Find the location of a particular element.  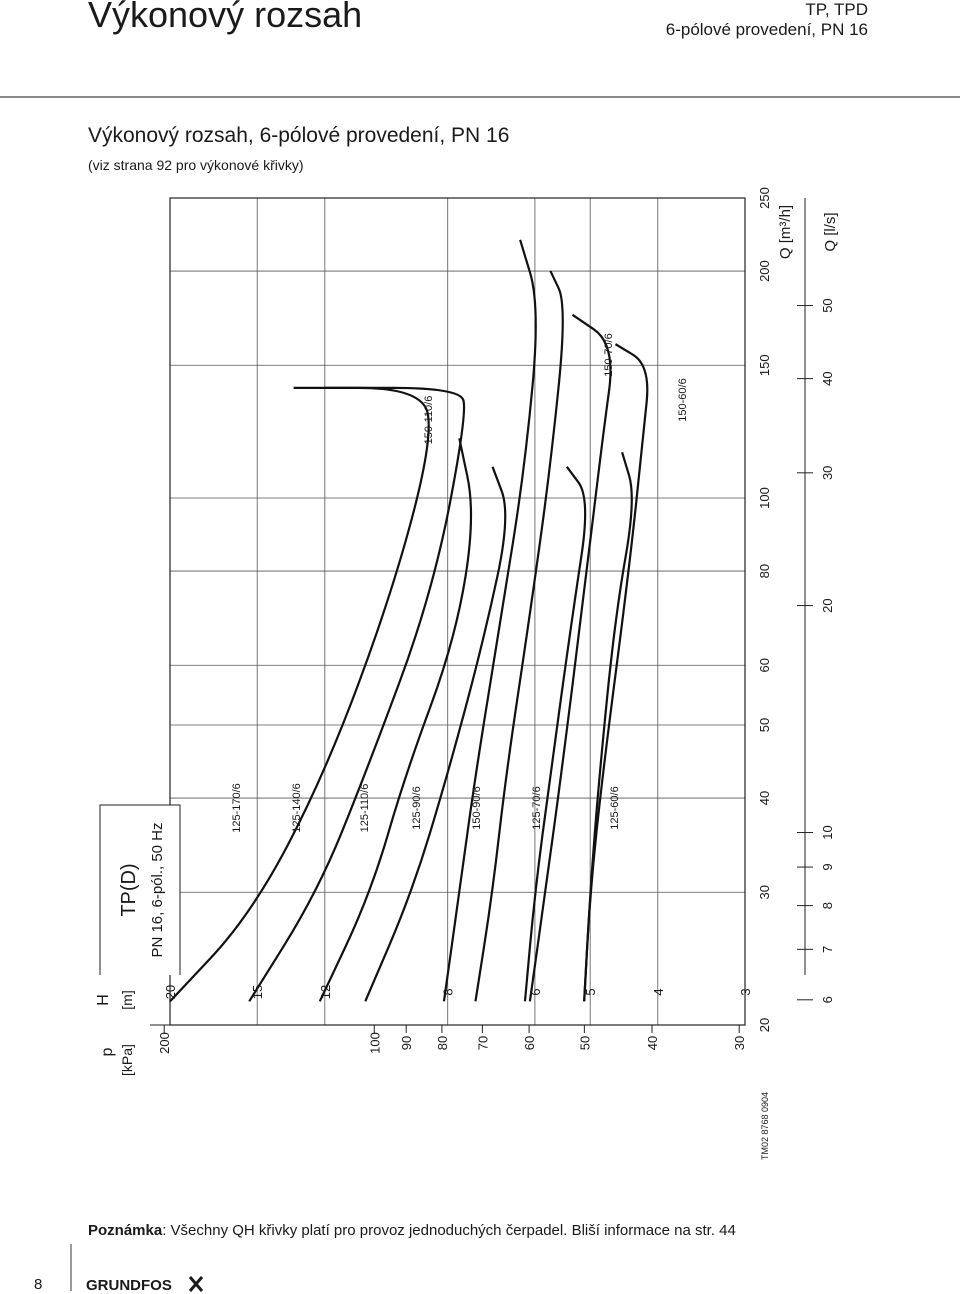

curve-label: 125-60/6 is located at coordinates (615, 807).